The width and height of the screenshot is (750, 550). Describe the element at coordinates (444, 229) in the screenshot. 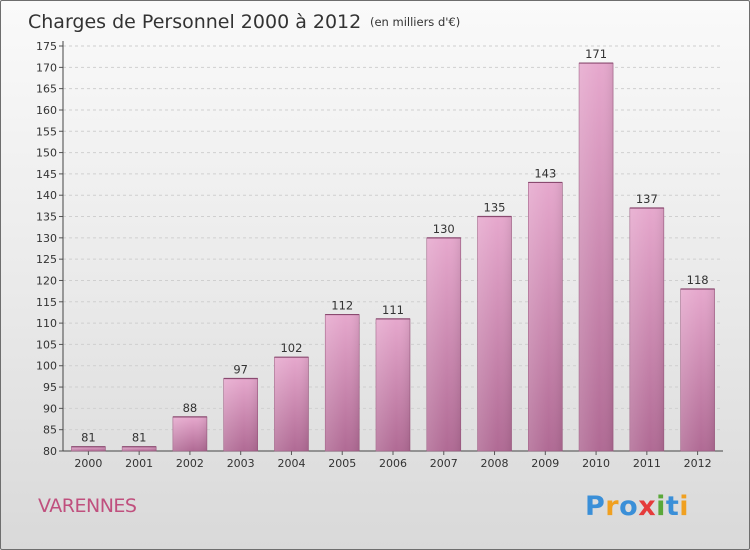

I see `data-label: 130` at that location.